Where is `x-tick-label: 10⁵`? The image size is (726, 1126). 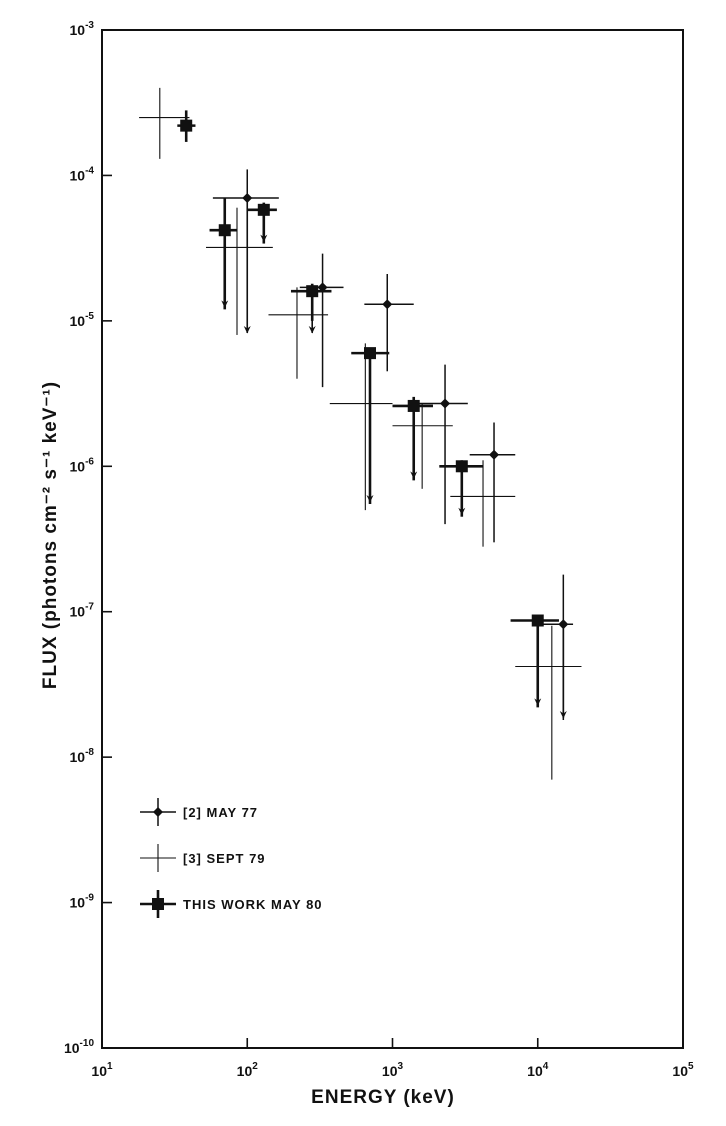
x-tick-label: 10⁵ is located at coordinates (683, 1070).